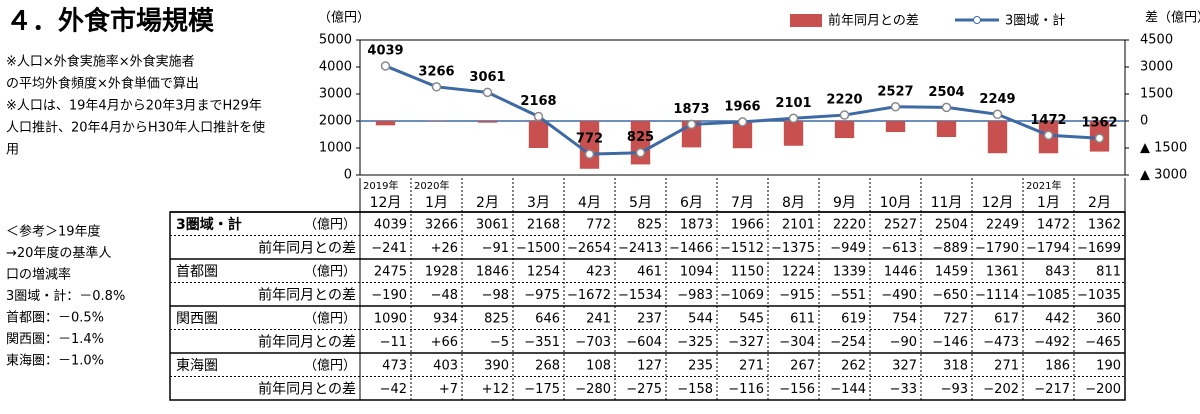 The height and width of the screenshot is (414, 1200). I want to click on cell: −1375, so click(793, 248).